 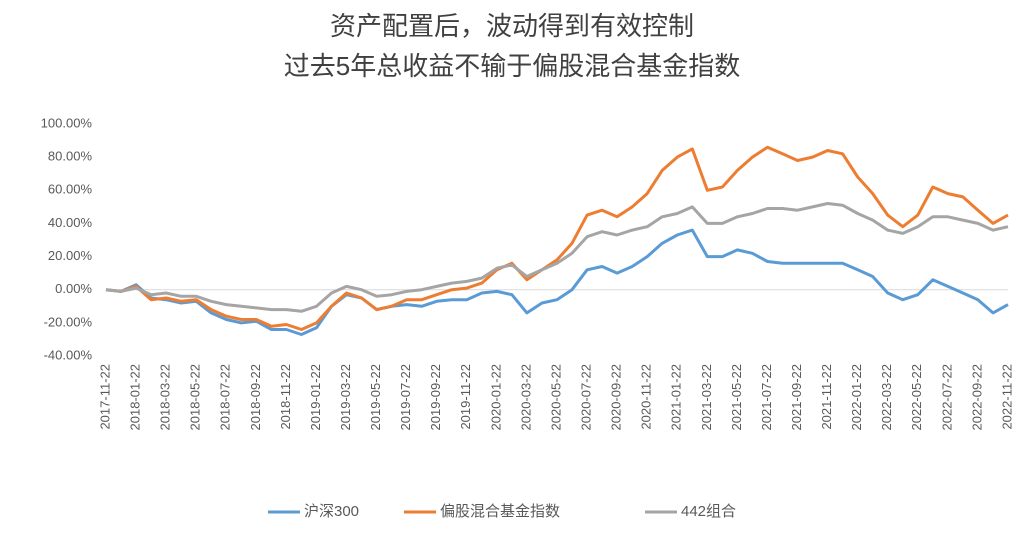 What do you see at coordinates (104, 397) in the screenshot?
I see `x-tick-label: 2017-11-22` at bounding box center [104, 397].